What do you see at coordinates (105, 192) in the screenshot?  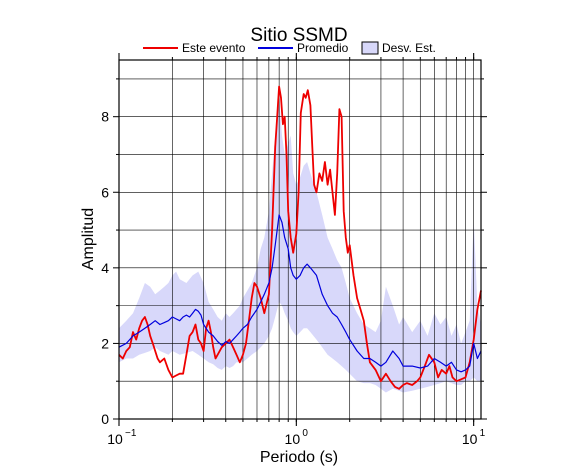 I see `y-tick-label-6: 6` at bounding box center [105, 192].